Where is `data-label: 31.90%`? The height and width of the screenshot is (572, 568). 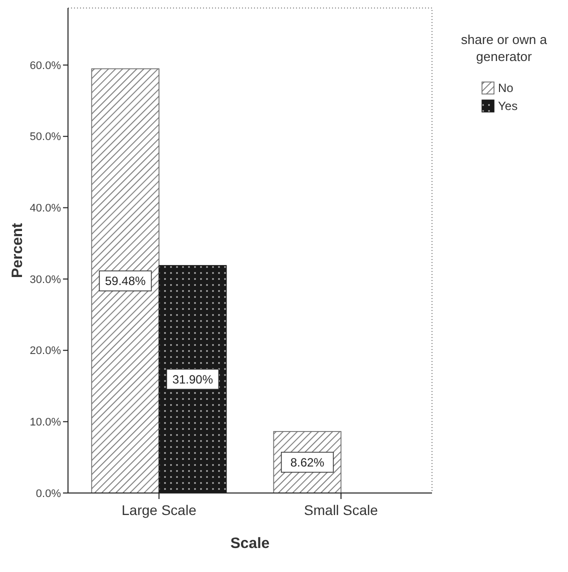 data-label: 31.90% is located at coordinates (193, 379).